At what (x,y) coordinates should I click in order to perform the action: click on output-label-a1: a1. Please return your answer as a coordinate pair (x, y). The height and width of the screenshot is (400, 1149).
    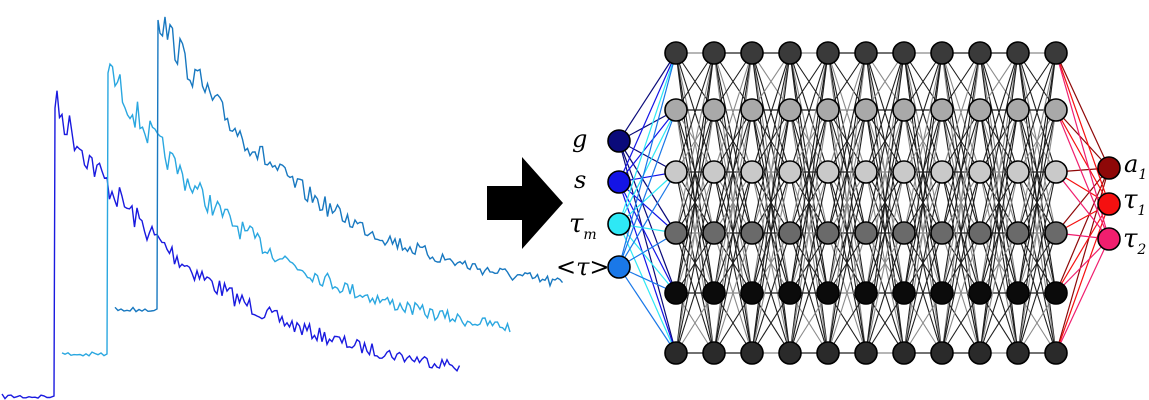
    Looking at the image, I should click on (1135, 166).